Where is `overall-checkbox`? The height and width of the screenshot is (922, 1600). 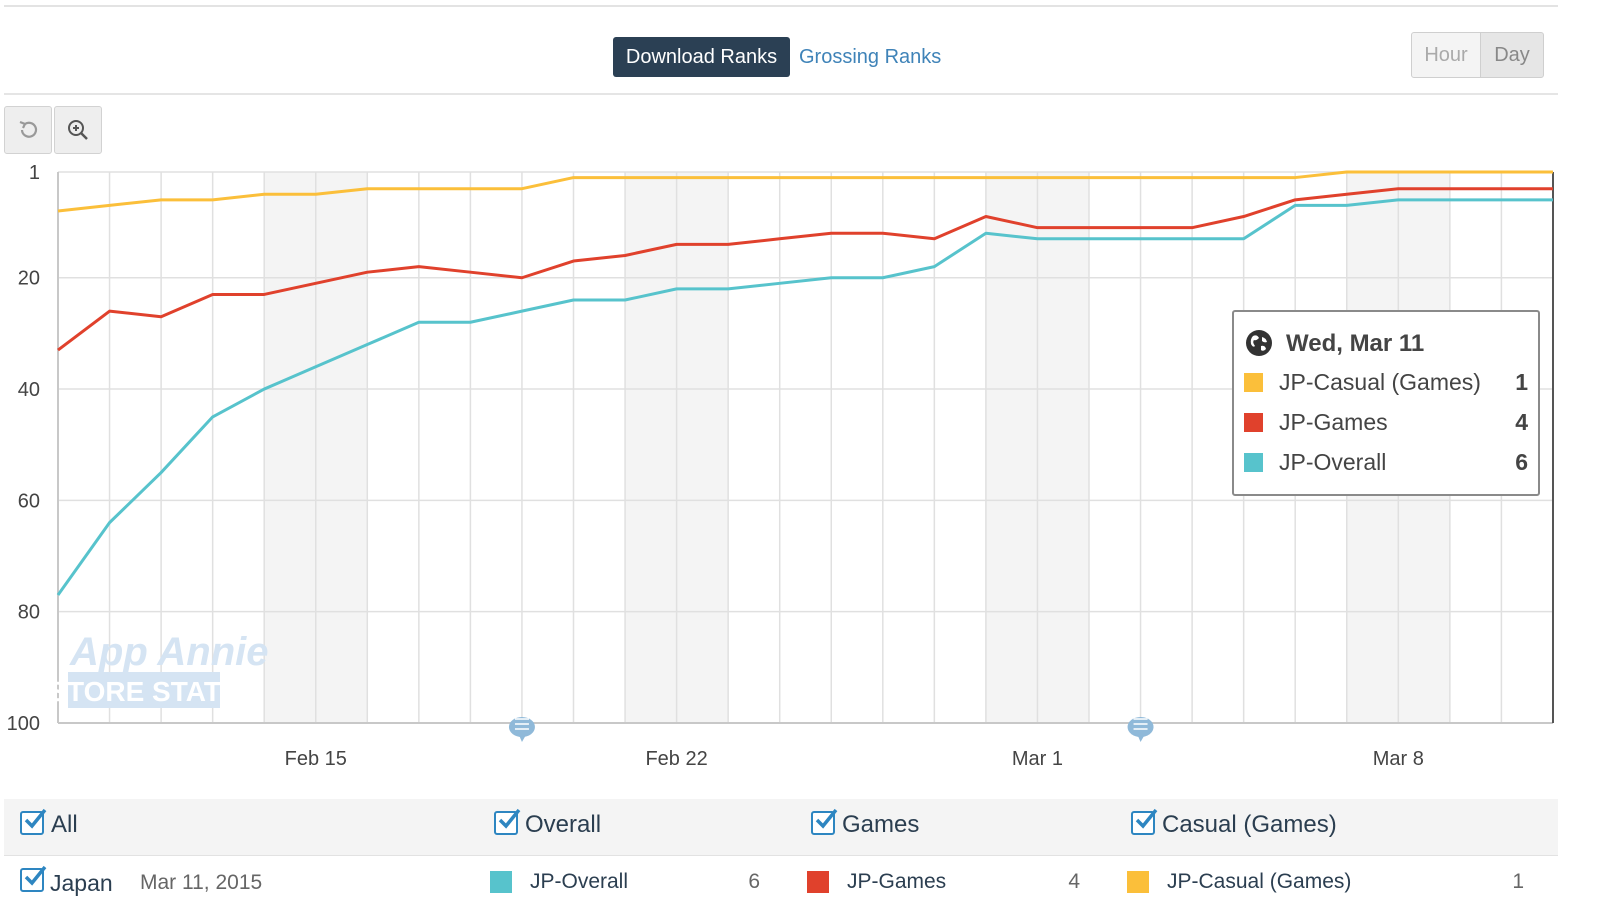 overall-checkbox is located at coordinates (507, 821).